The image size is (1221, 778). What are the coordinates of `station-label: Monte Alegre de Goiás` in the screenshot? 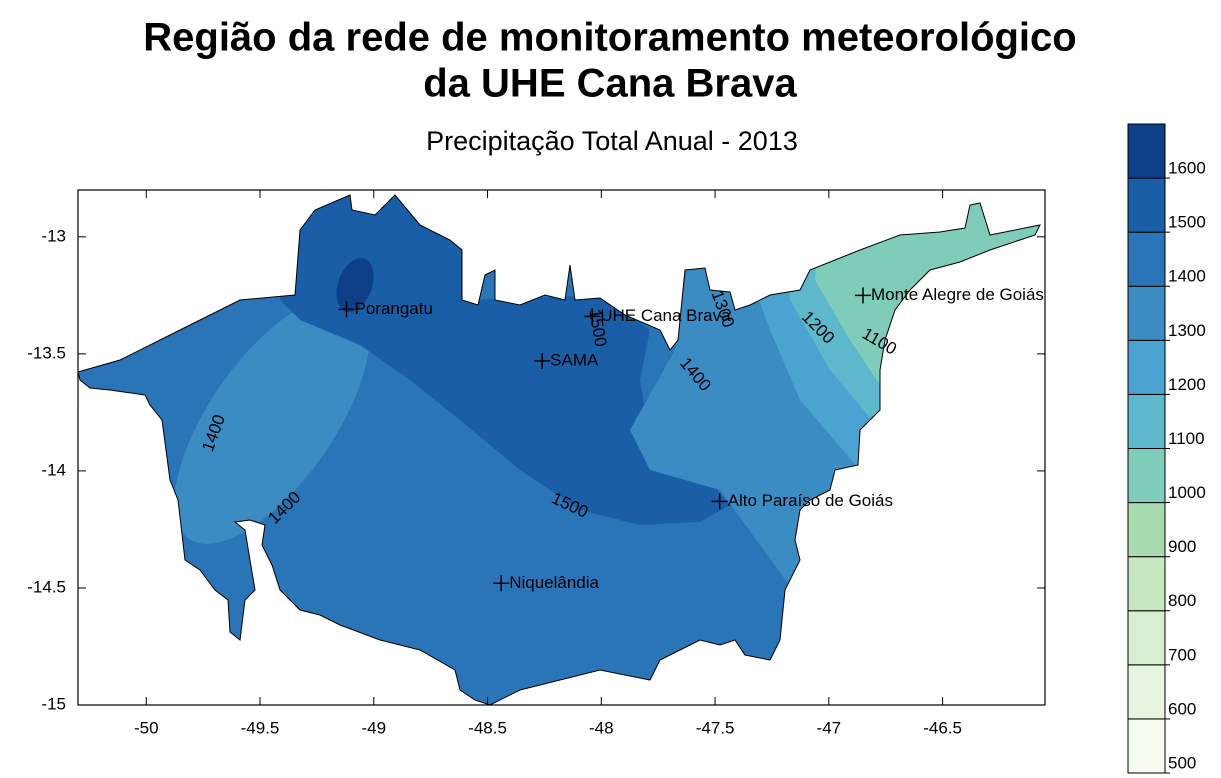 It's located at (957, 294).